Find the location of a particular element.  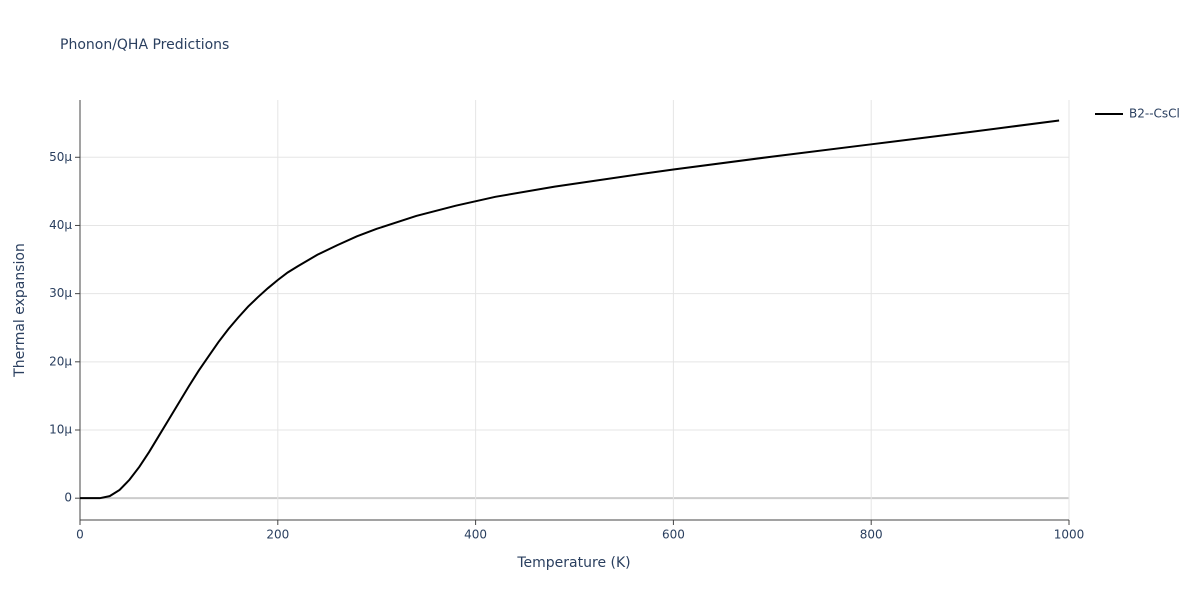

x-axis-title: Temperature (K) is located at coordinates (573, 563).